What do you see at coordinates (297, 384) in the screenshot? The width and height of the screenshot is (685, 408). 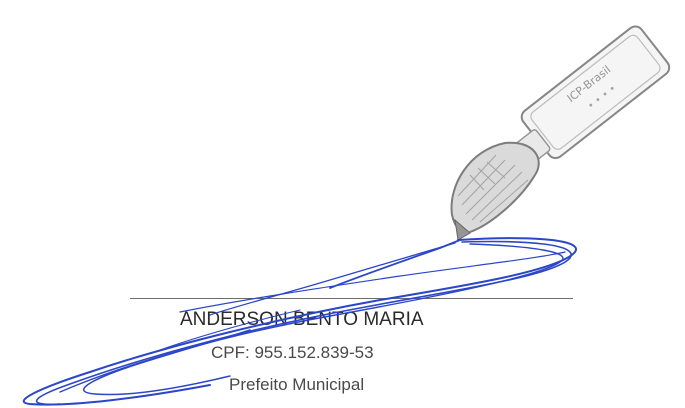 I see `signatory-role: Prefeito Municipal` at bounding box center [297, 384].